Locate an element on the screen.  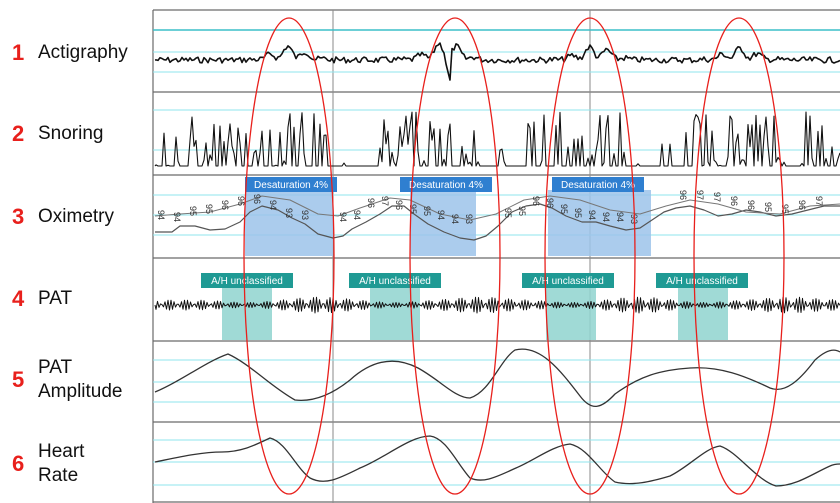
channel-name: Heart Rate is located at coordinates (61, 463).